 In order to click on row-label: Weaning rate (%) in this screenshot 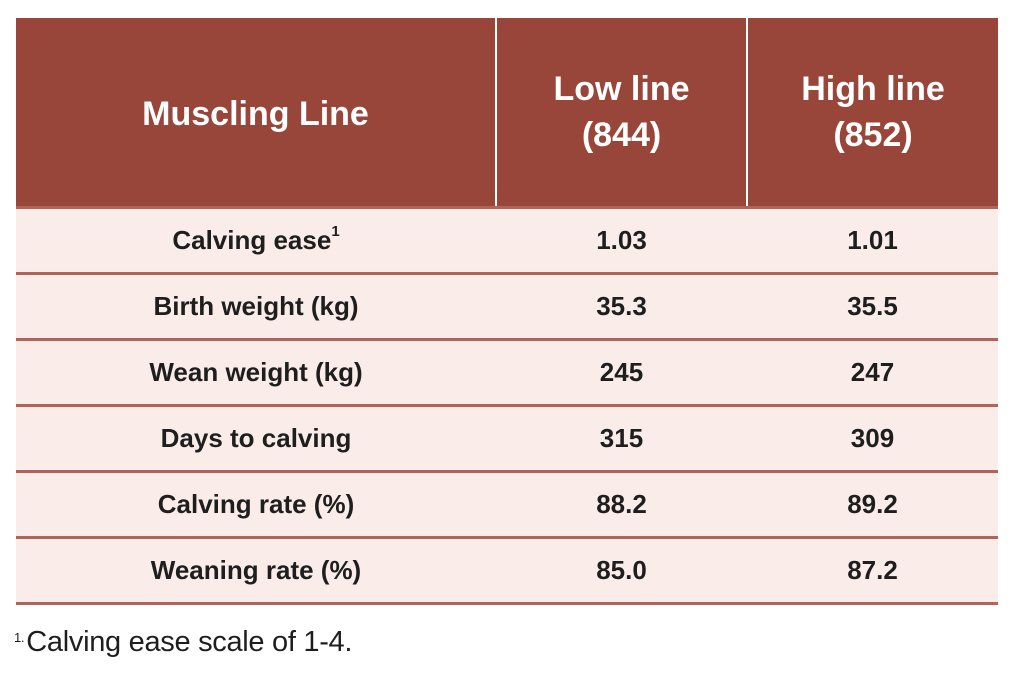, I will do `click(256, 571)`.